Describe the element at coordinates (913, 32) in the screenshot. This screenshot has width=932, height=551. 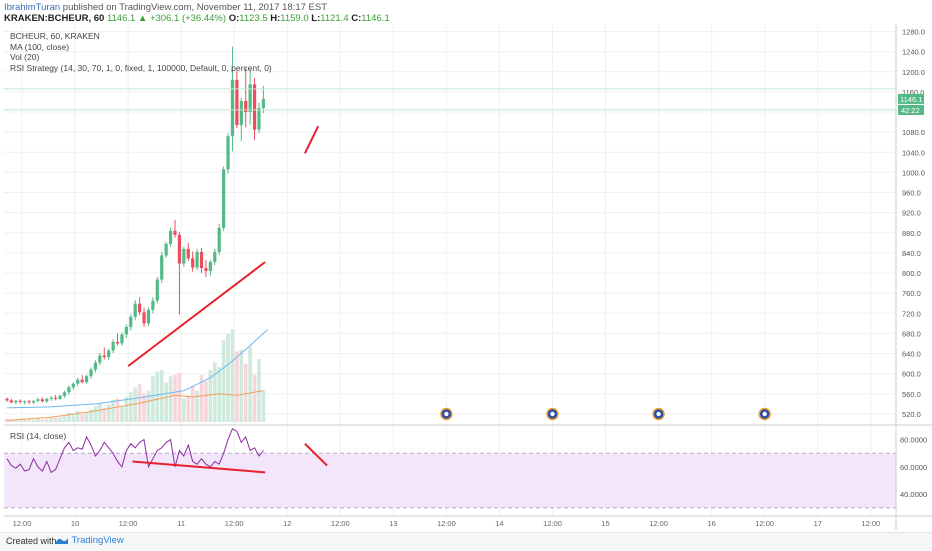
I see `y-tick-label: 1280.0` at that location.